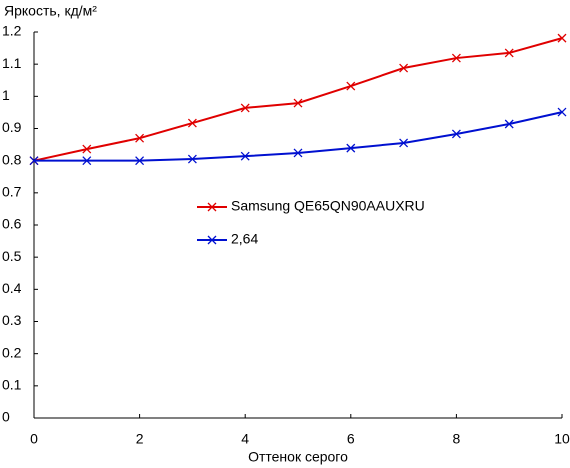  What do you see at coordinates (562, 439) in the screenshot?
I see `x-tick-label: 10` at bounding box center [562, 439].